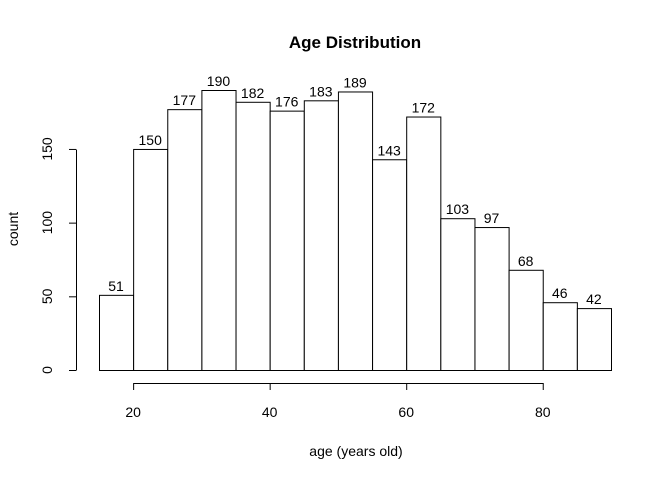 The image size is (672, 480). I want to click on bar-value-label: 176, so click(287, 102).